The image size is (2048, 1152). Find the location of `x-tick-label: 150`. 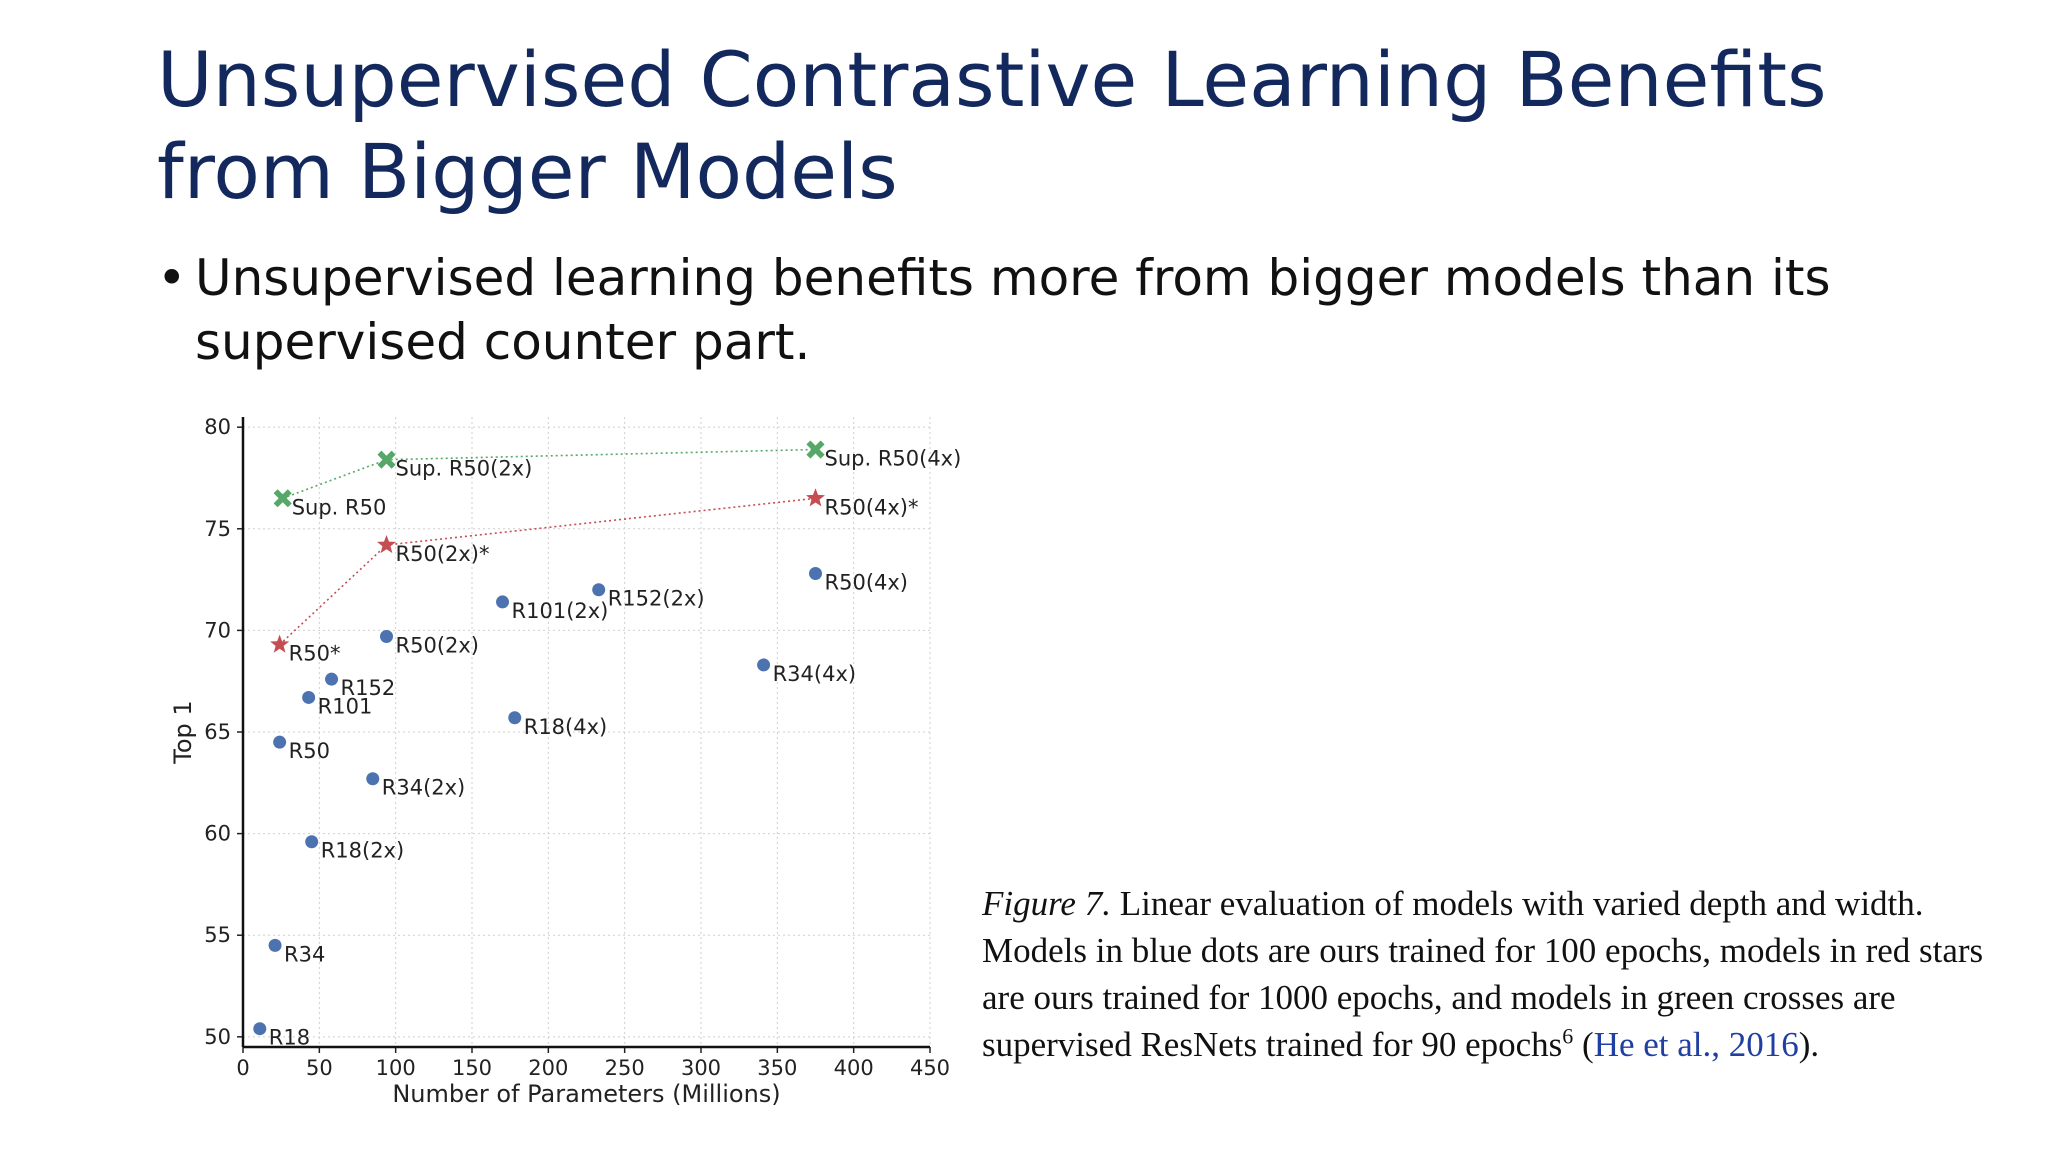

x-tick-label: 150 is located at coordinates (472, 1068).